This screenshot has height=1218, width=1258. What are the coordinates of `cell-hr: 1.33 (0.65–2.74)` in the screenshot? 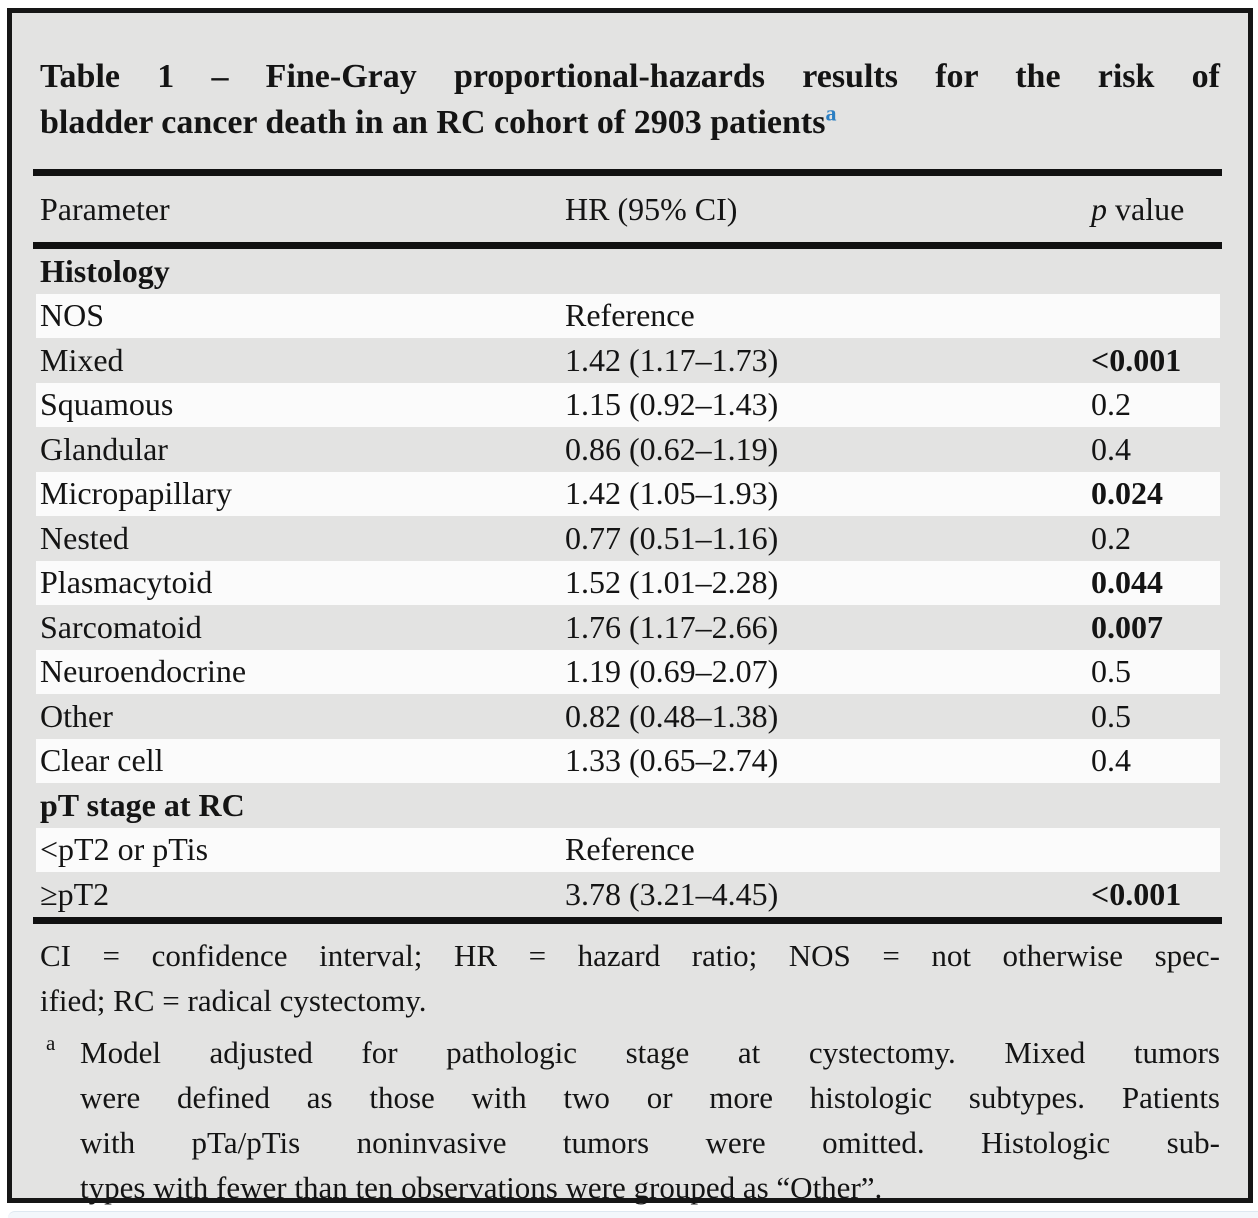 It's located at (672, 760).